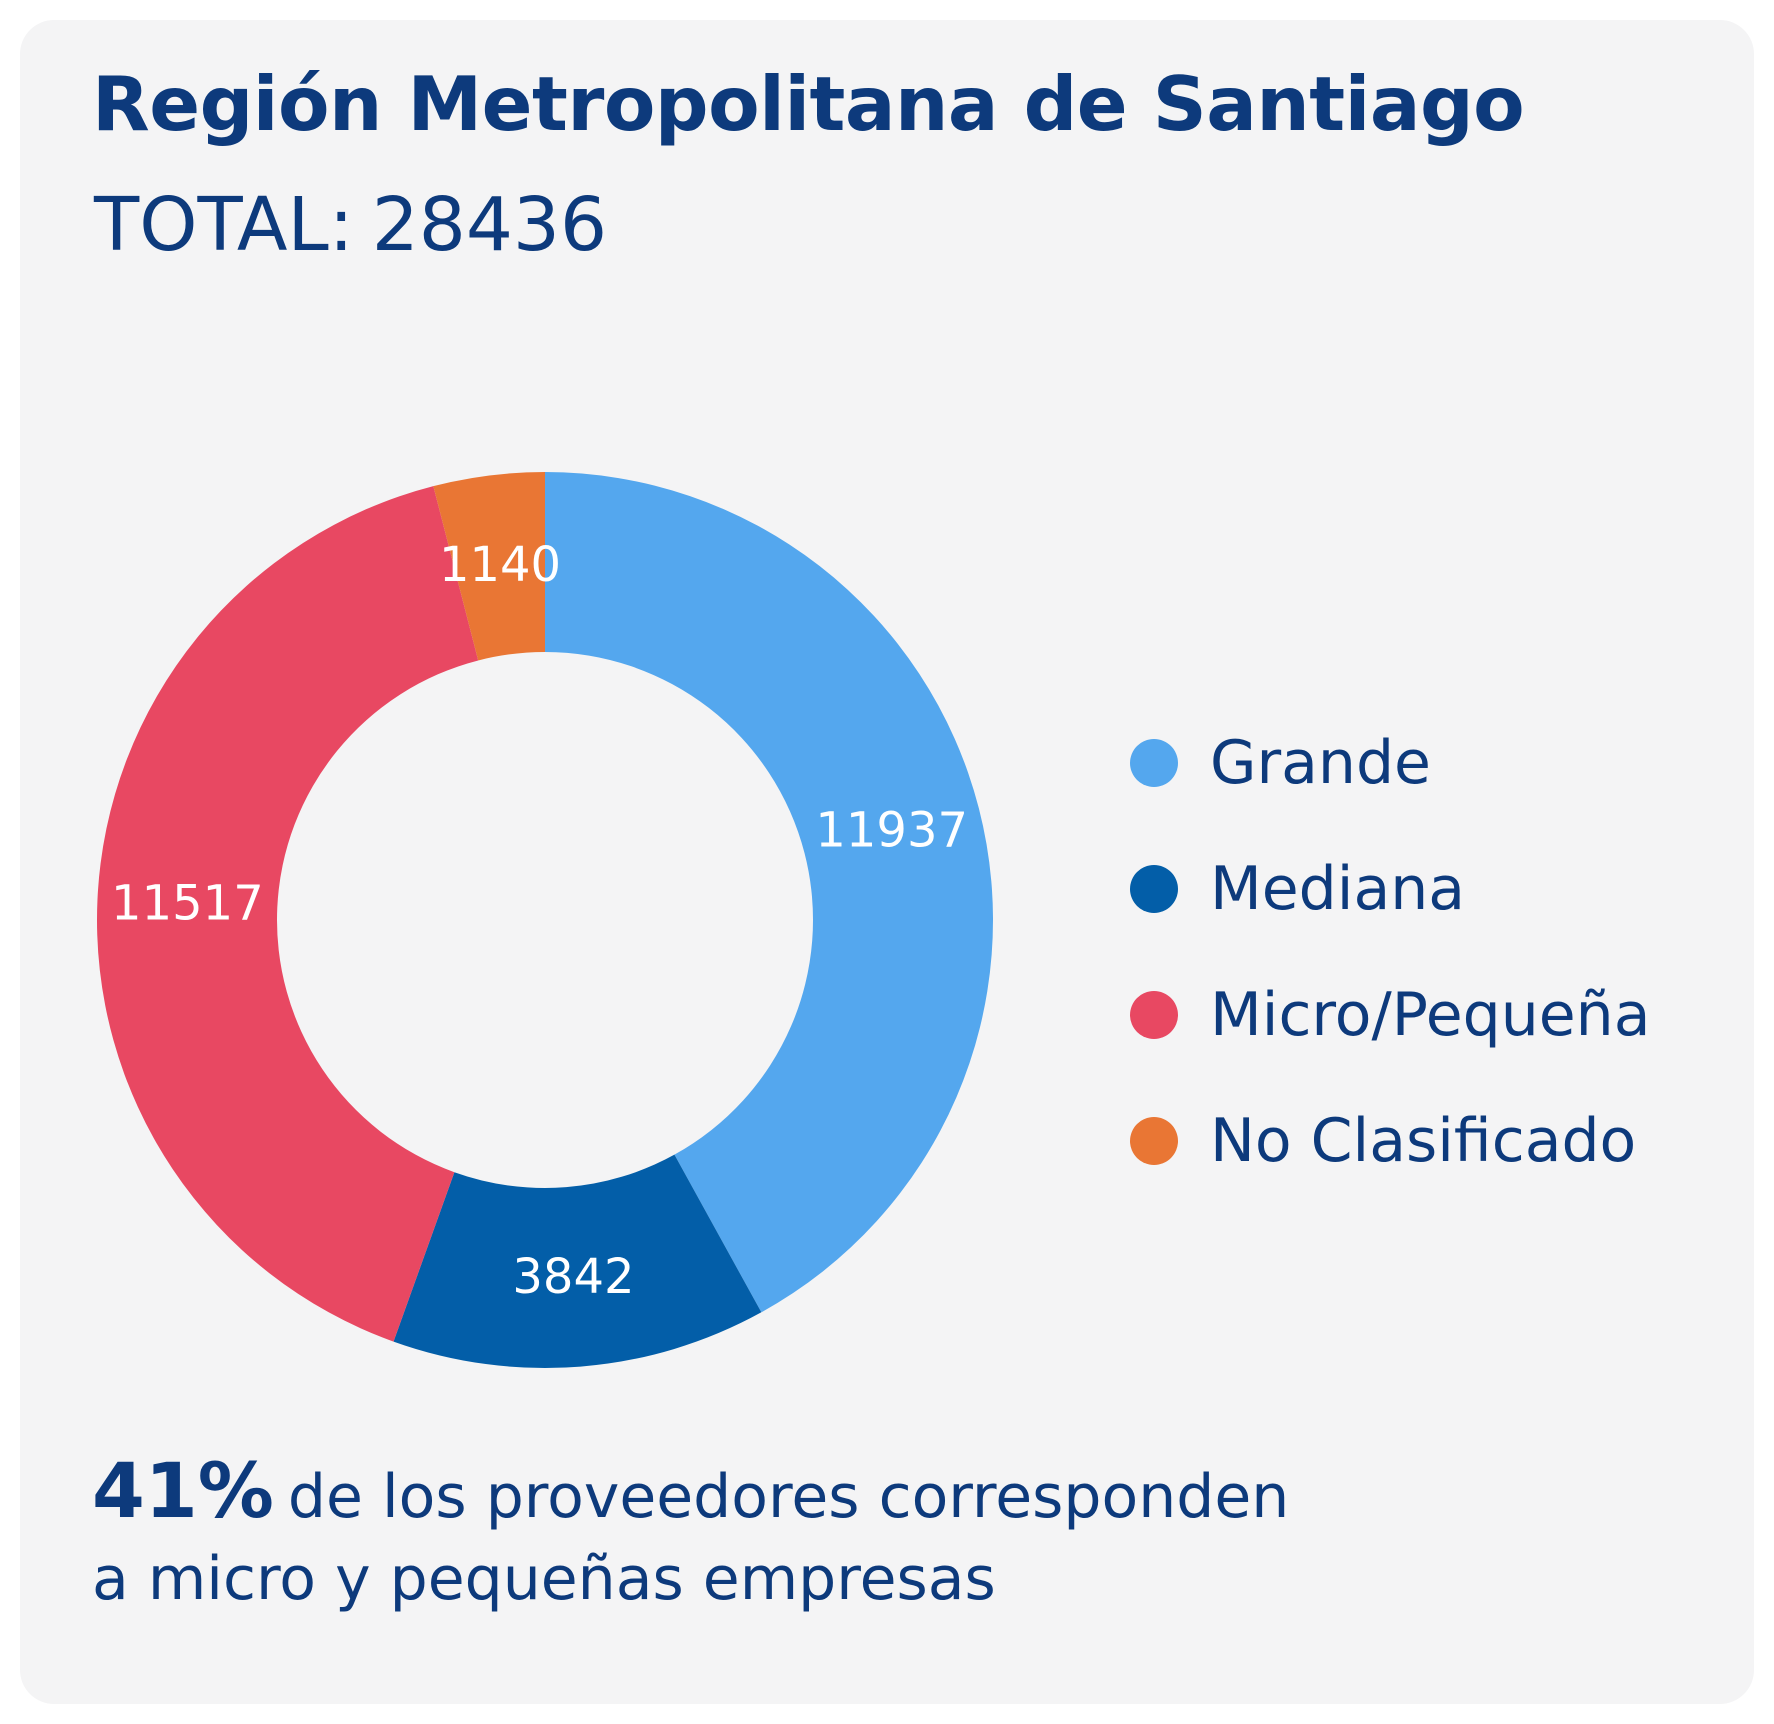 The width and height of the screenshot is (1774, 1724). What do you see at coordinates (1154, 763) in the screenshot?
I see `legend-dot-grande` at bounding box center [1154, 763].